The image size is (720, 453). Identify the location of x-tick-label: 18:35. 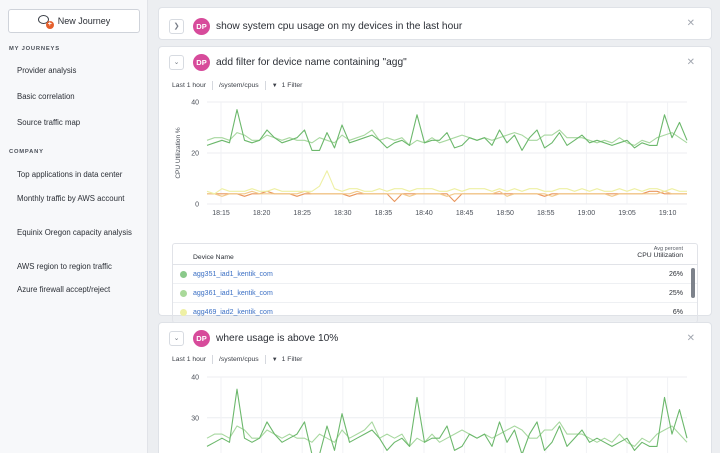
(384, 213).